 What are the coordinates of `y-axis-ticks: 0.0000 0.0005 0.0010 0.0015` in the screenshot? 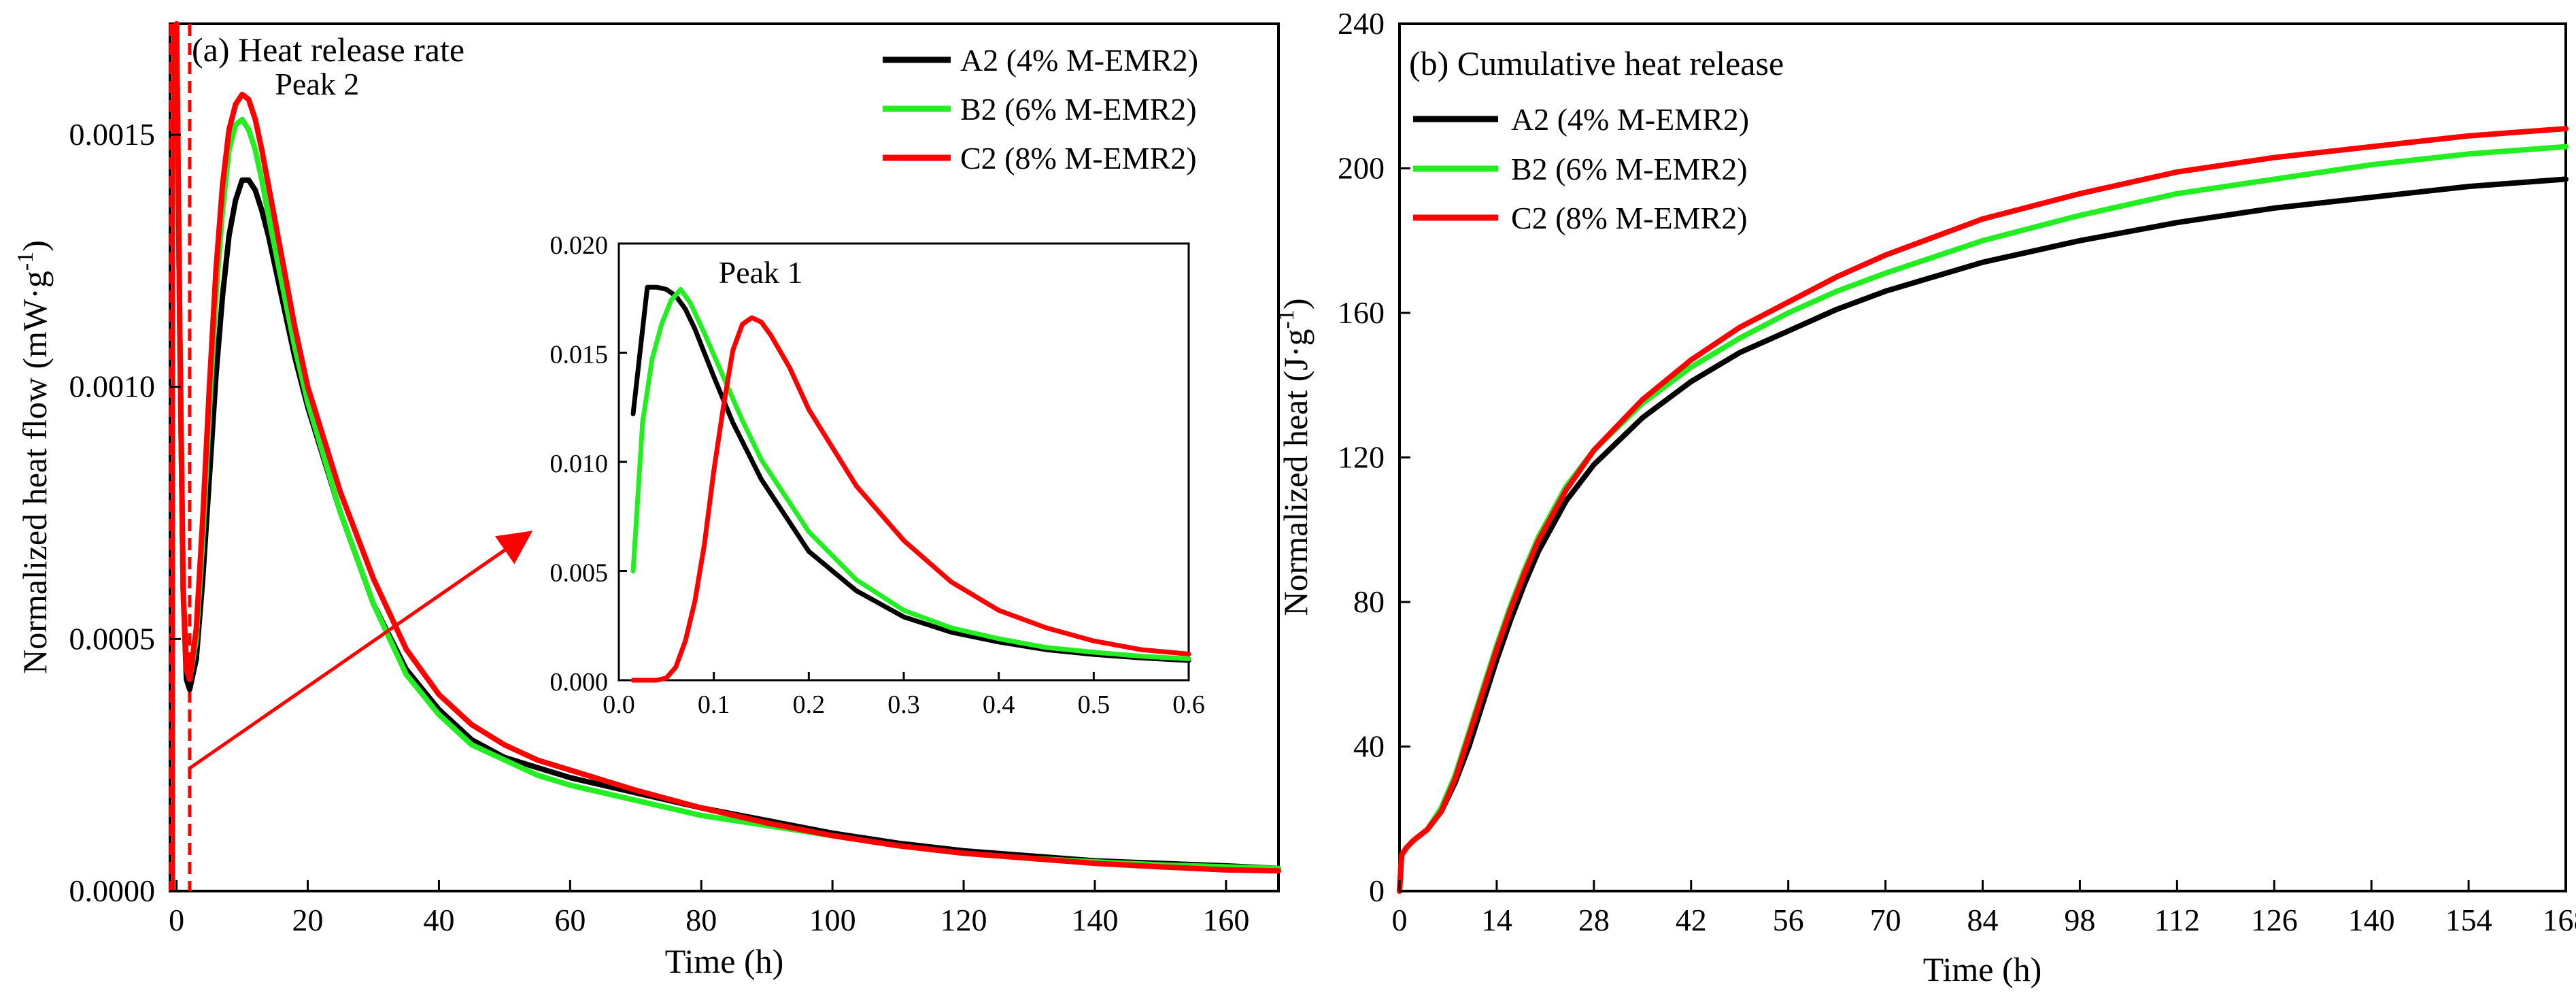 It's located at (125, 512).